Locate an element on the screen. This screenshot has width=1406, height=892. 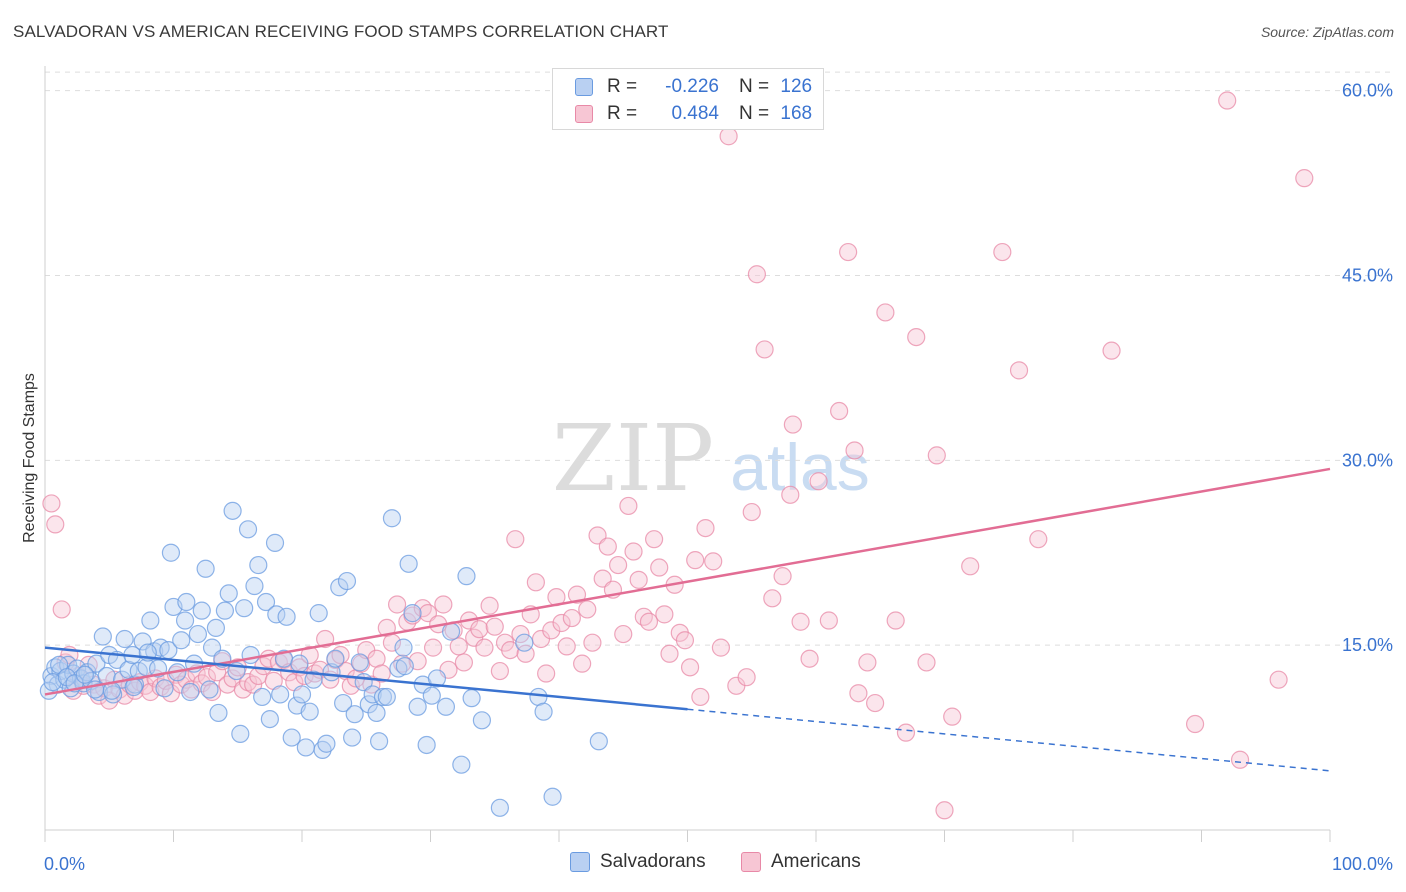
y-tick-label: 15.0% is located at coordinates (1367, 645).